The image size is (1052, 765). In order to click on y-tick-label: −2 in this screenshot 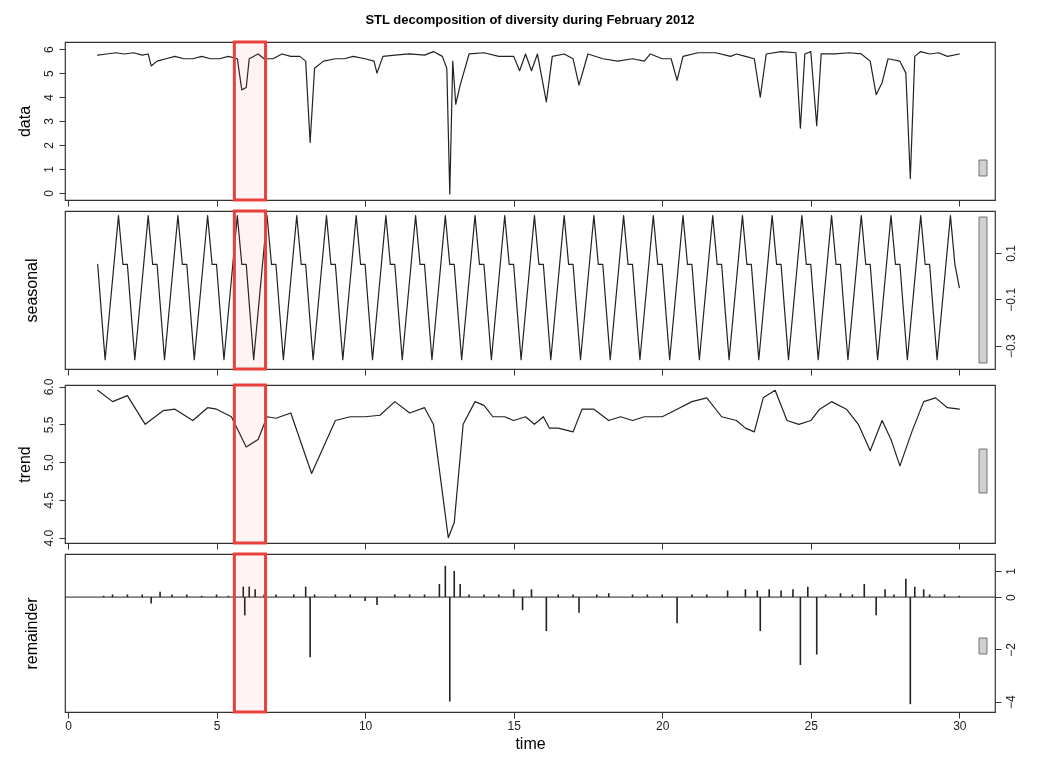, I will do `click(1010, 649)`.